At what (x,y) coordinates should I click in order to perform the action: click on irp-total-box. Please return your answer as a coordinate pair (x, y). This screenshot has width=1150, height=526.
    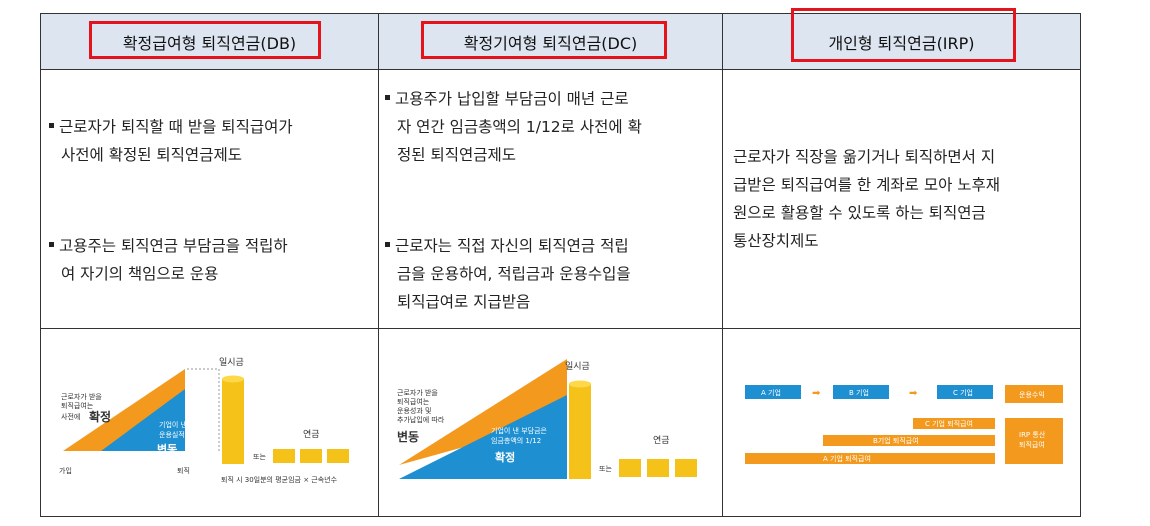
    Looking at the image, I should click on (1034, 441).